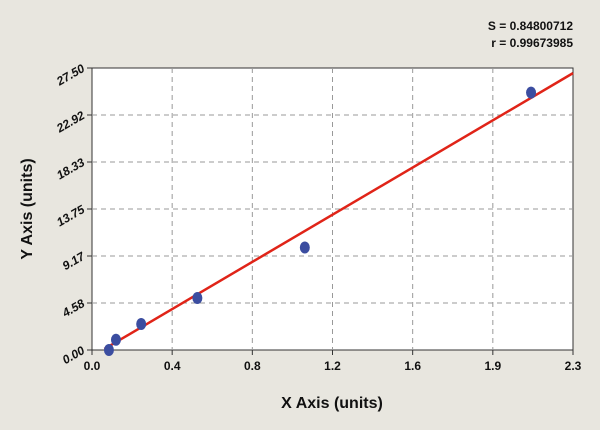 The image size is (600, 430). I want to click on x-tick-label: 1.9, so click(492, 366).